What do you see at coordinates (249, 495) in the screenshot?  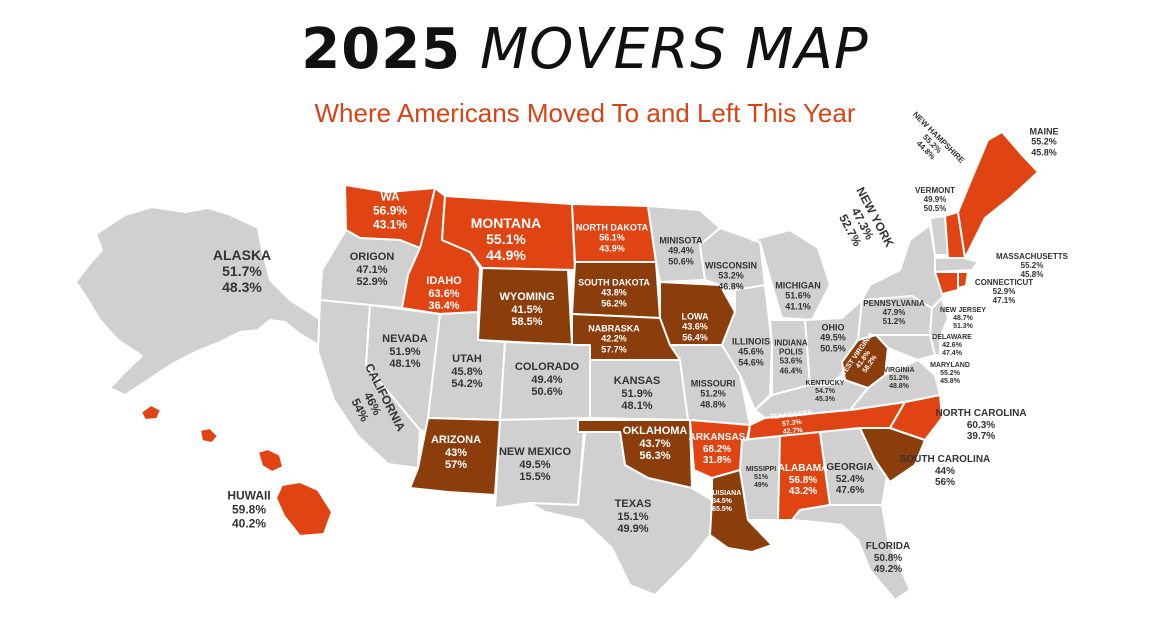 I see `state-name: HUWAII` at bounding box center [249, 495].